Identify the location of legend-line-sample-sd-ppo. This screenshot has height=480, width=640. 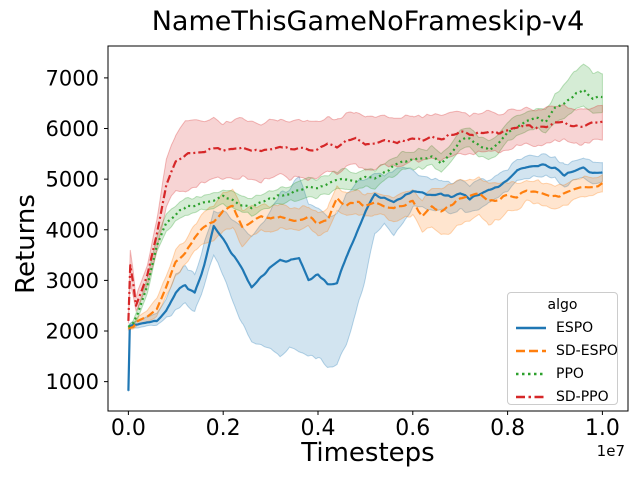
(531, 397).